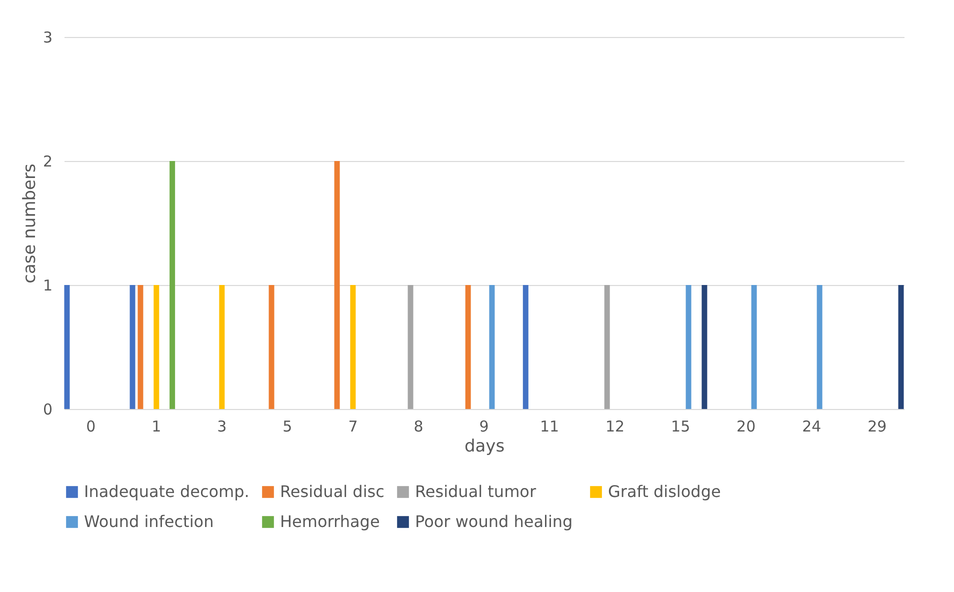 Image resolution: width=954 pixels, height=592 pixels. I want to click on legend-label: Residual tumor, so click(475, 491).